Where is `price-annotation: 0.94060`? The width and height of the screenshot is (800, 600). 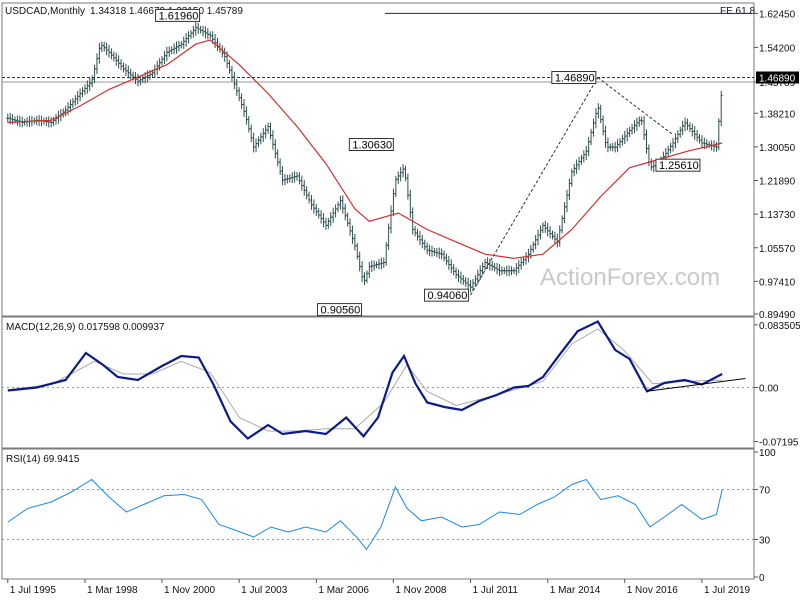
price-annotation: 0.94060 is located at coordinates (447, 295).